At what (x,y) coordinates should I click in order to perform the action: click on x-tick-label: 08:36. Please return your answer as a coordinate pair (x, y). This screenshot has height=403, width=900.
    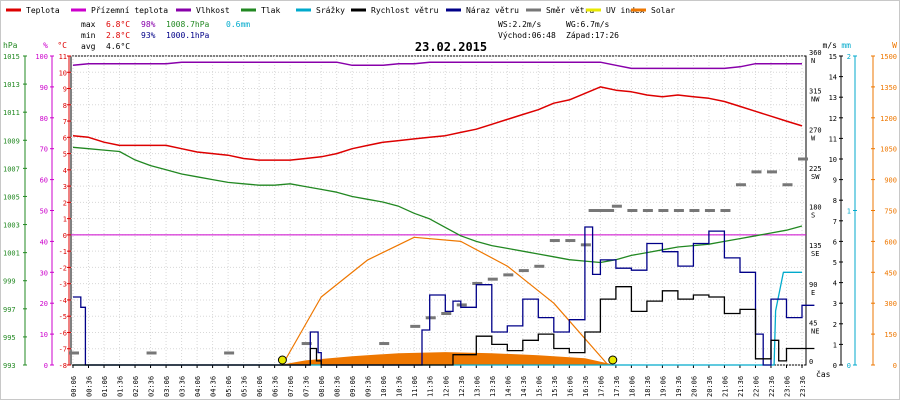
    Looking at the image, I should click on (338, 386).